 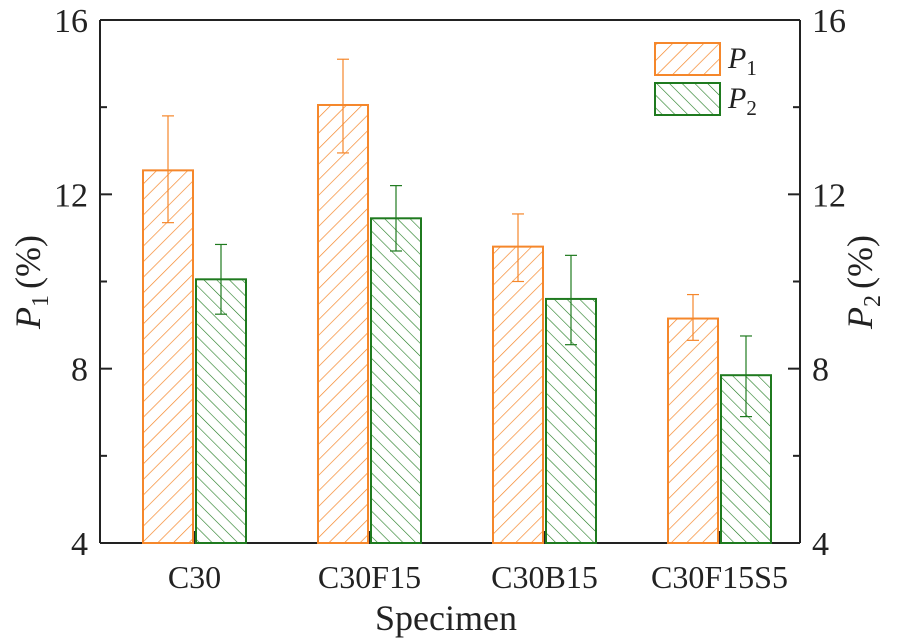 What do you see at coordinates (28, 262) in the screenshot?
I see `y-axis-left-unit: (%)` at bounding box center [28, 262].